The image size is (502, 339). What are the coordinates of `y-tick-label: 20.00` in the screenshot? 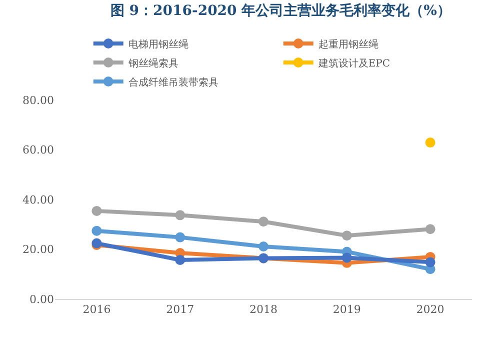 It's located at (38, 249).